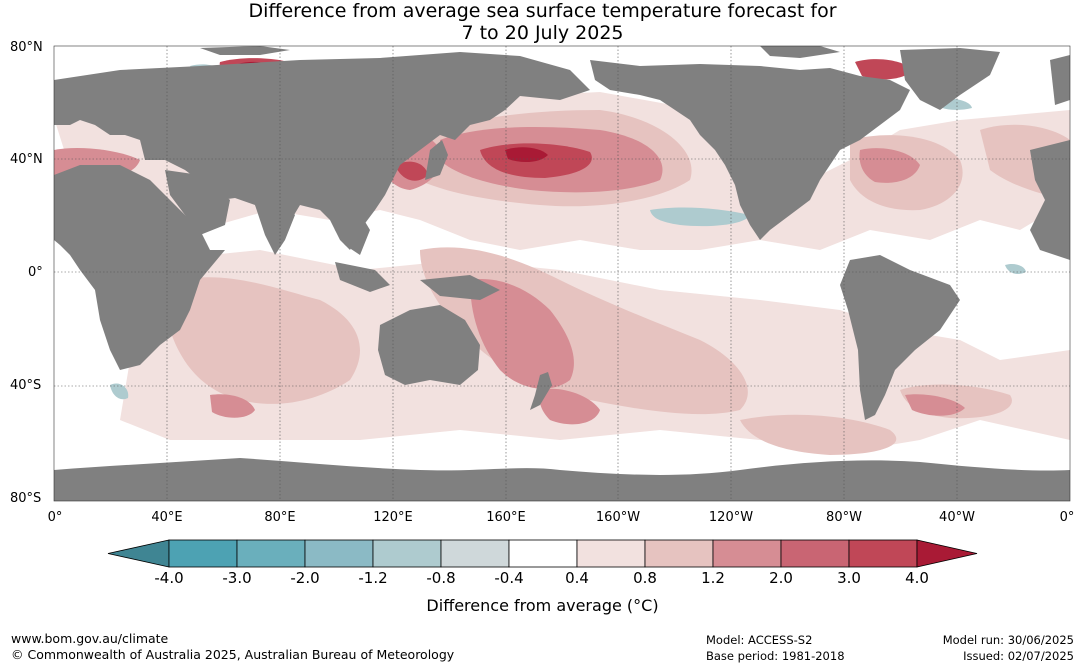 The image size is (1085, 667). What do you see at coordinates (373, 578) in the screenshot?
I see `colorbar-label: -1.2` at bounding box center [373, 578].